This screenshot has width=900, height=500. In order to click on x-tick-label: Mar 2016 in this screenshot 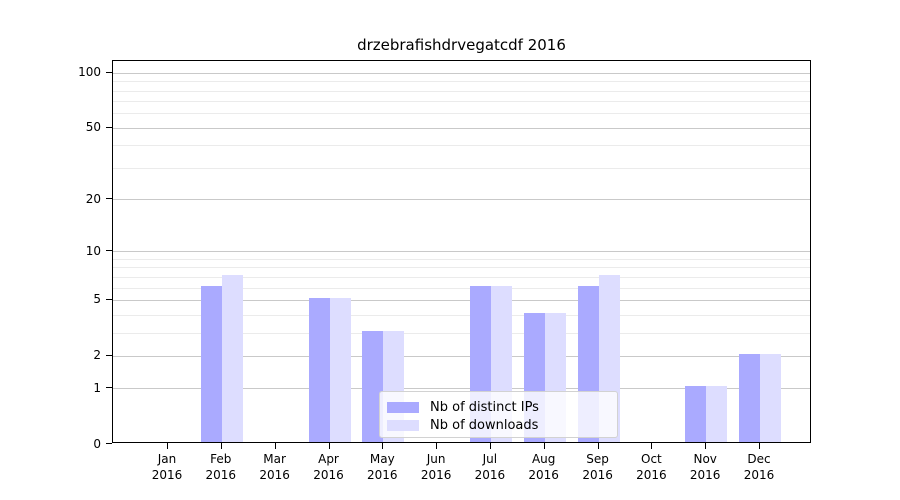, I will do `click(274, 467)`.